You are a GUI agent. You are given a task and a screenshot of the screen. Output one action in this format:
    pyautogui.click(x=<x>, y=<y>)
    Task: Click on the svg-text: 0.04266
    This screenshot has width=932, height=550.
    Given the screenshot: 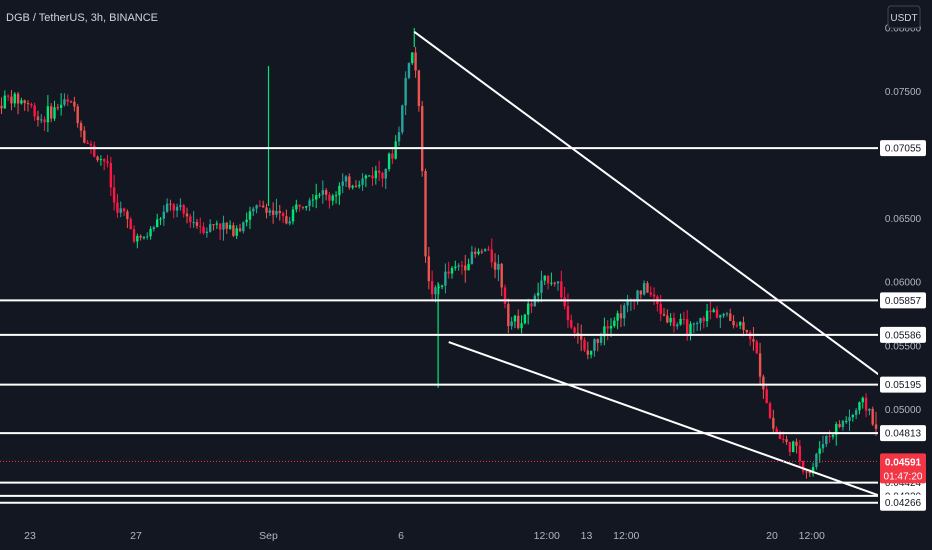 What is the action you would take?
    pyautogui.click(x=903, y=503)
    